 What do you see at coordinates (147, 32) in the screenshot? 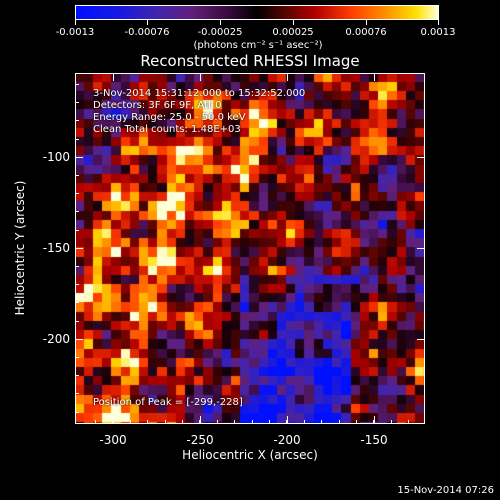
I see `colorbar-label: -0.00076` at bounding box center [147, 32].